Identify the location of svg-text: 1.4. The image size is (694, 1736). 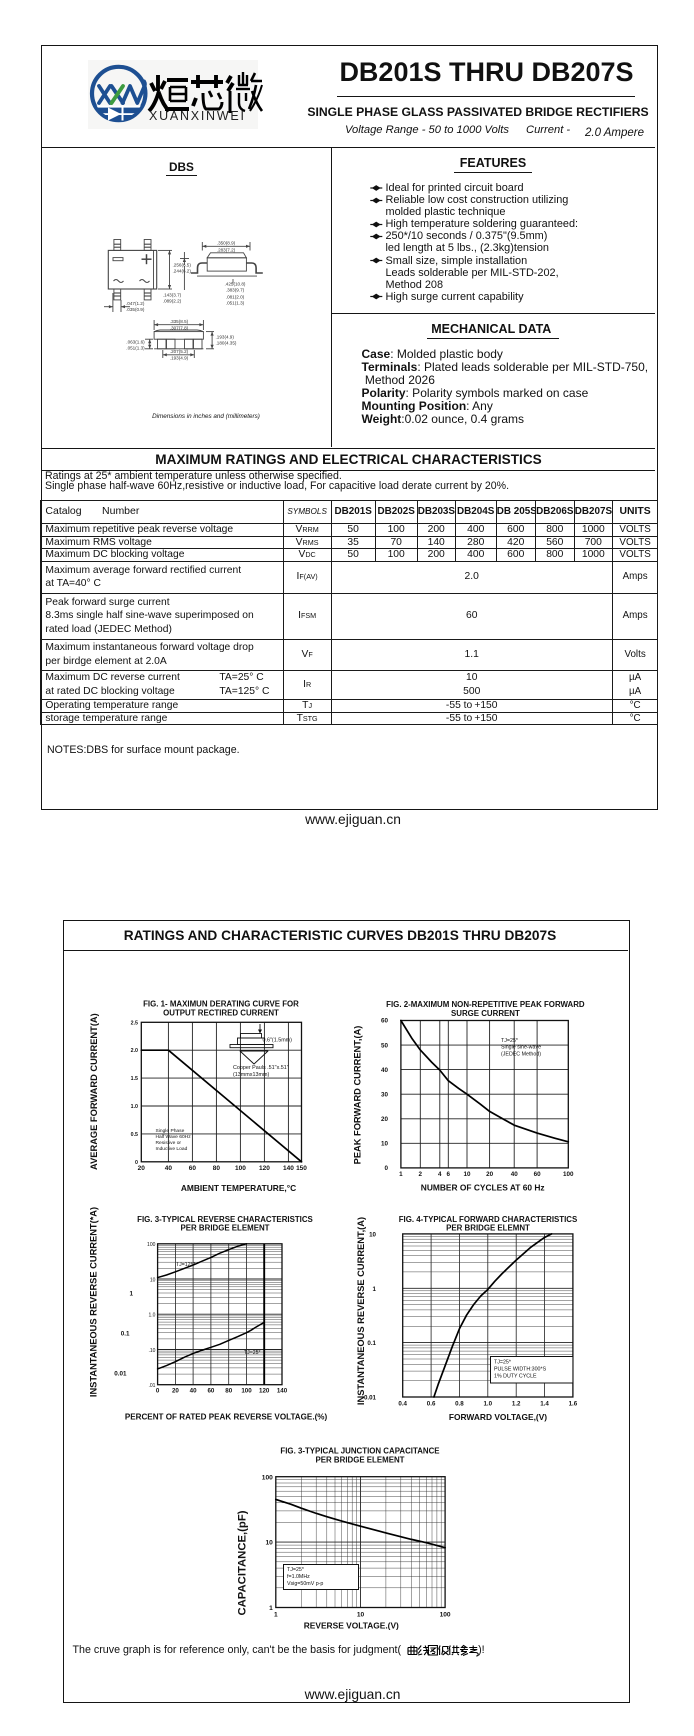
(544, 1403).